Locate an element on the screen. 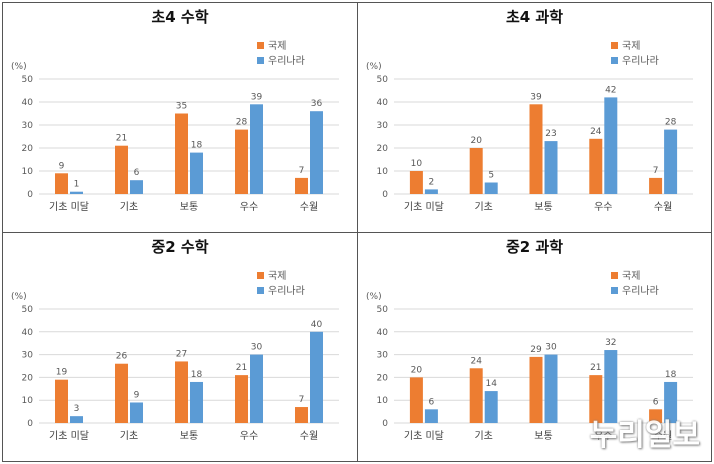 Image resolution: width=714 pixels, height=464 pixels. chart-title: 중2 과학 is located at coordinates (534, 247).